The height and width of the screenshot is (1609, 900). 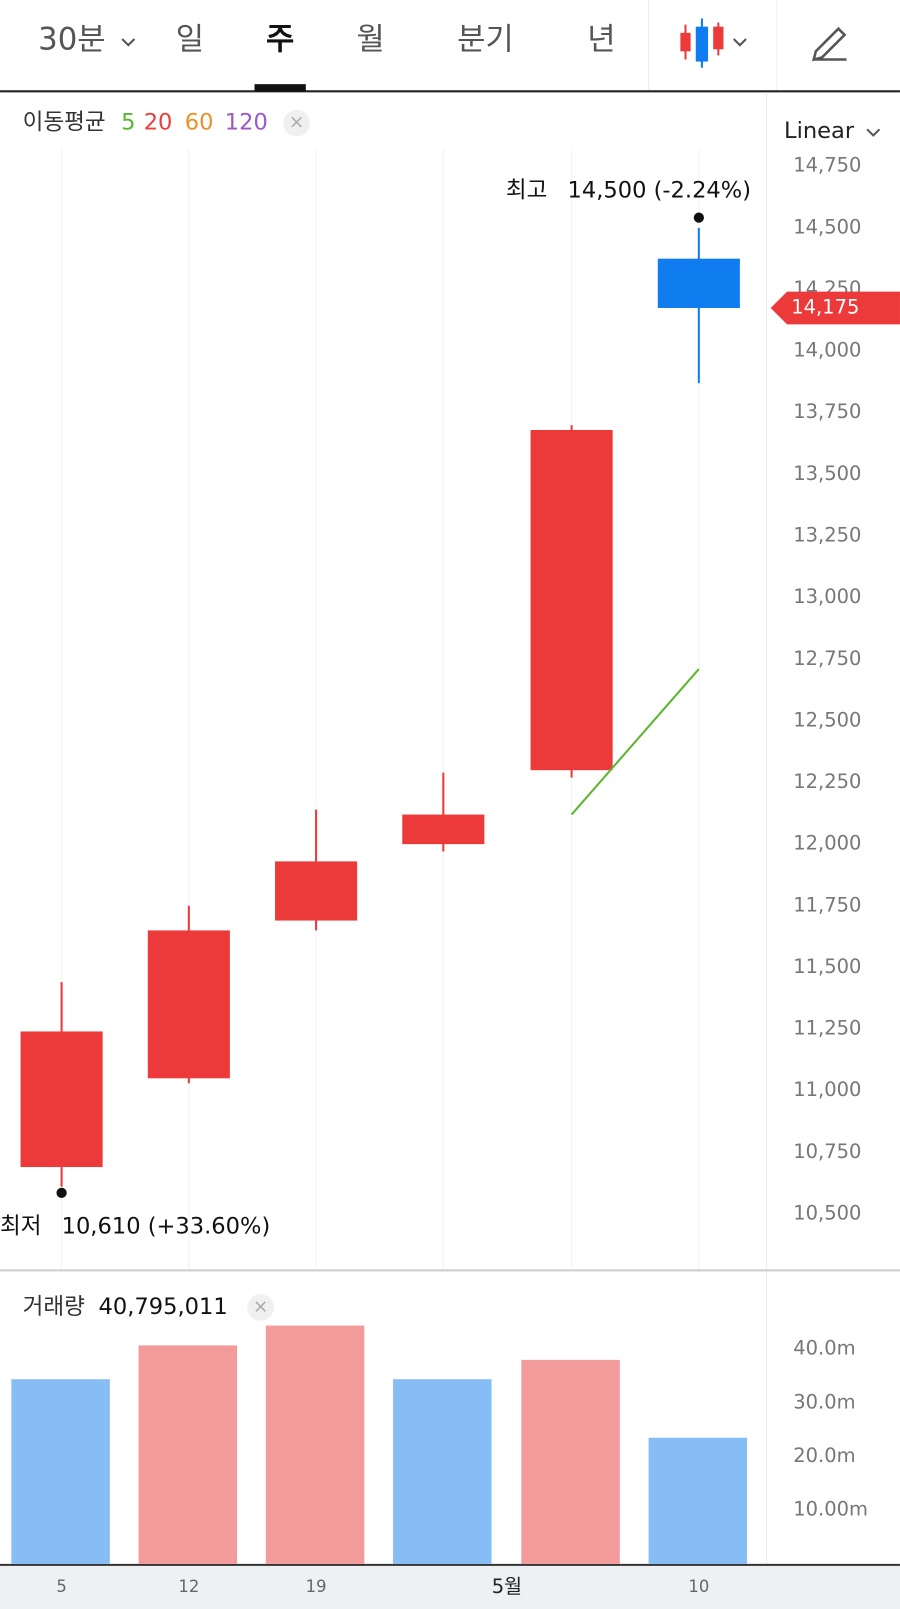 What do you see at coordinates (450, 1586) in the screenshot?
I see `x-axis-strip` at bounding box center [450, 1586].